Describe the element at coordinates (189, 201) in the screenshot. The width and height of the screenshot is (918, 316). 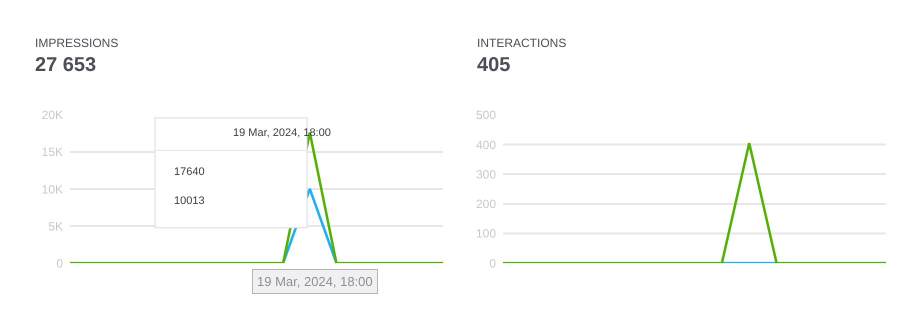
I see `annotation: 10013` at that location.